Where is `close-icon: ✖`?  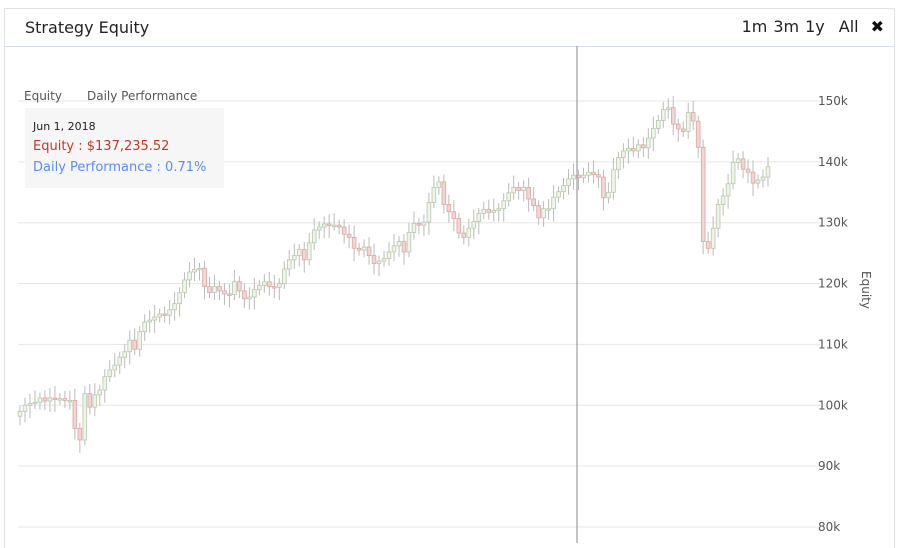
close-icon: ✖ is located at coordinates (877, 26).